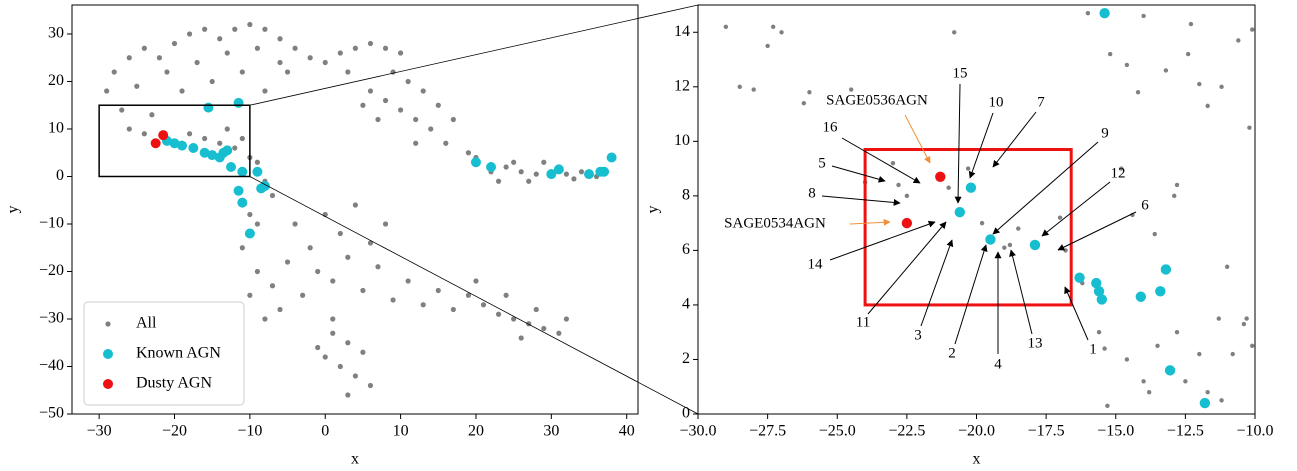  I want to click on annotation: 13, so click(1035, 343).